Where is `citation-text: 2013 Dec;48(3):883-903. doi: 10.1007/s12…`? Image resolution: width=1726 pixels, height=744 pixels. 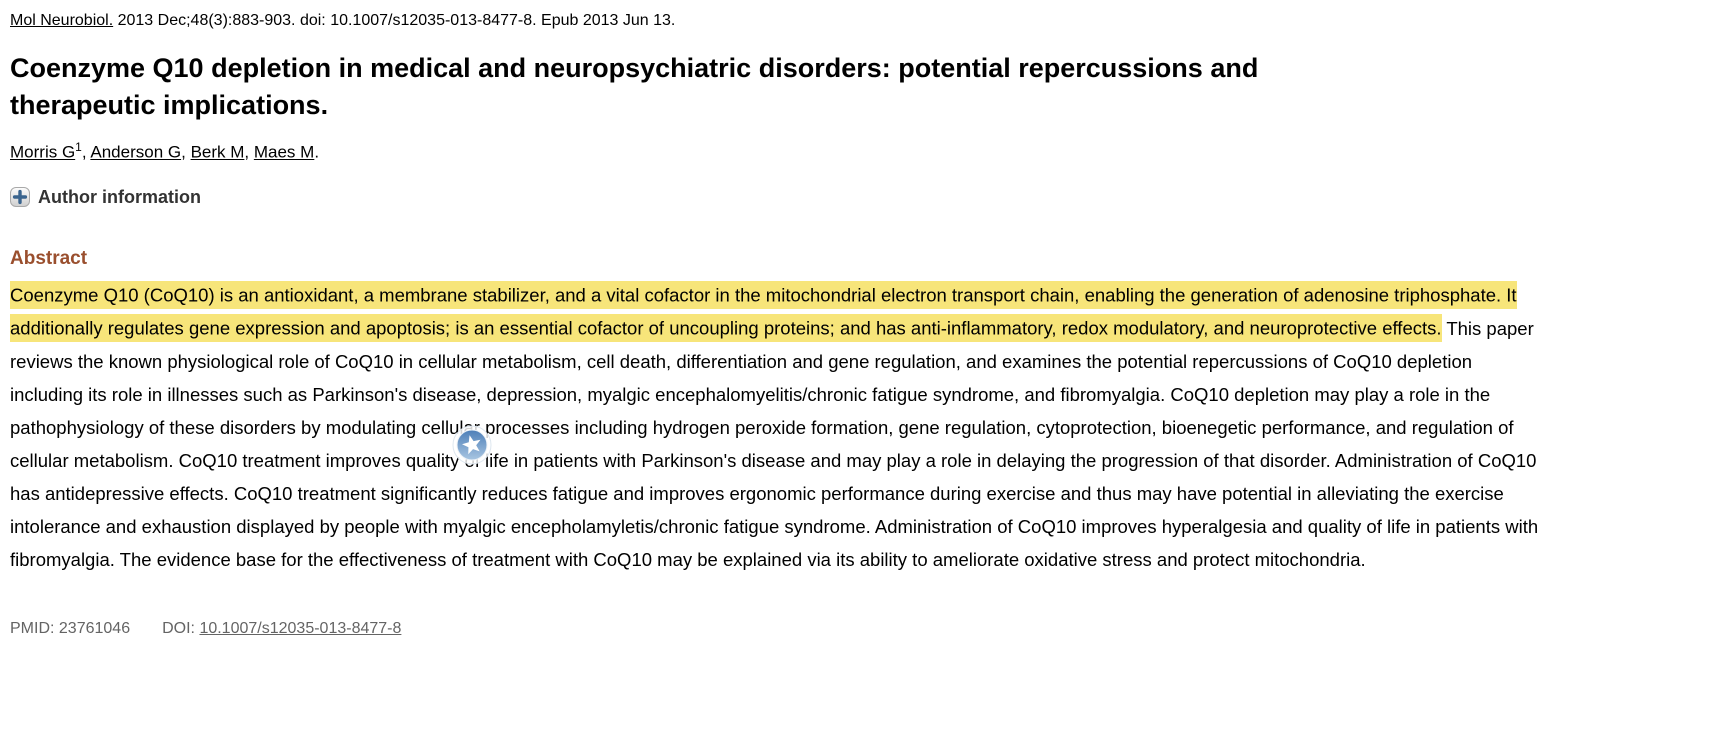 citation-text: 2013 Dec;48(3):883-903. doi: 10.1007/s12… is located at coordinates (394, 20).